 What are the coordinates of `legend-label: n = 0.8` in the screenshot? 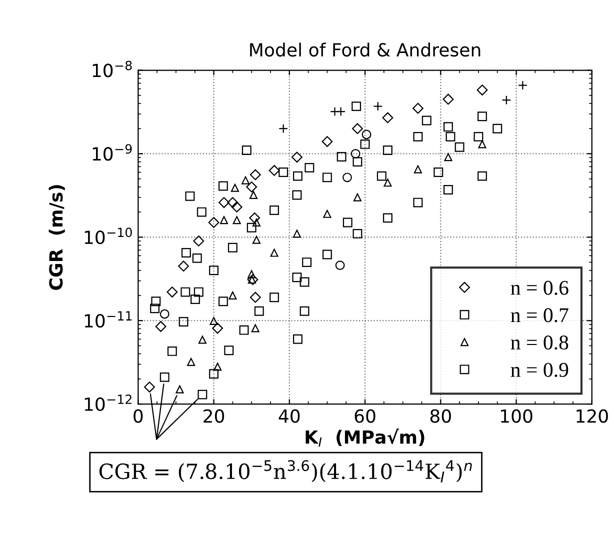 It's located at (539, 343).